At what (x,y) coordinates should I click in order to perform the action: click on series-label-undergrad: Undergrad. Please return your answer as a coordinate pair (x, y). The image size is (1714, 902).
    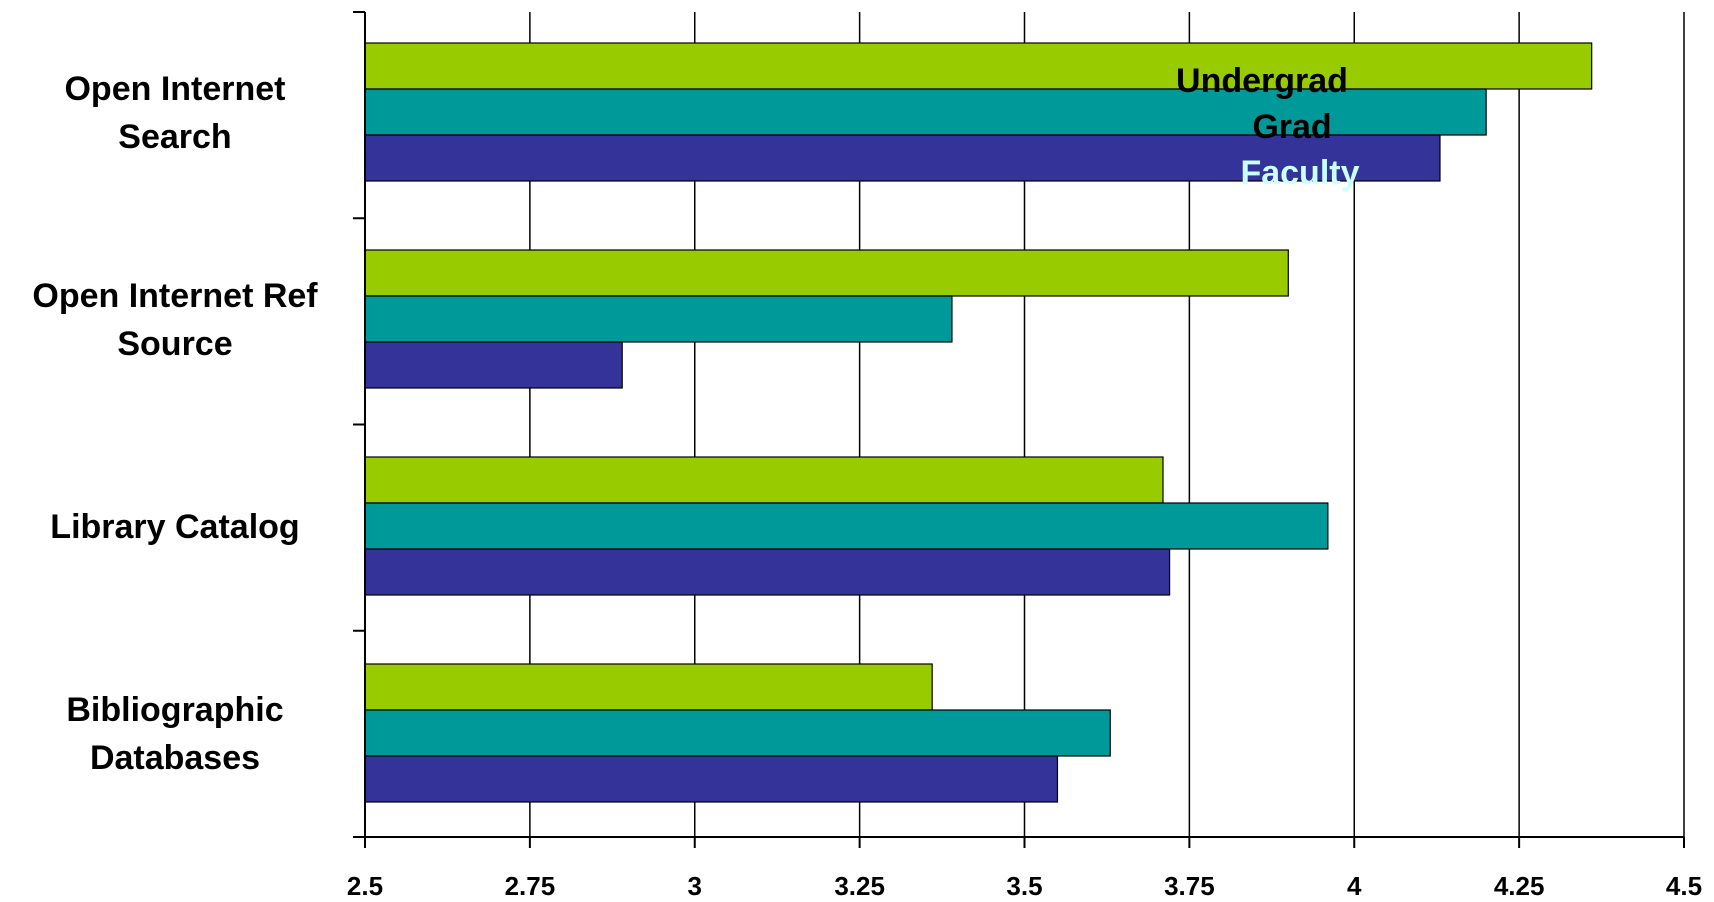
    Looking at the image, I should click on (1262, 81).